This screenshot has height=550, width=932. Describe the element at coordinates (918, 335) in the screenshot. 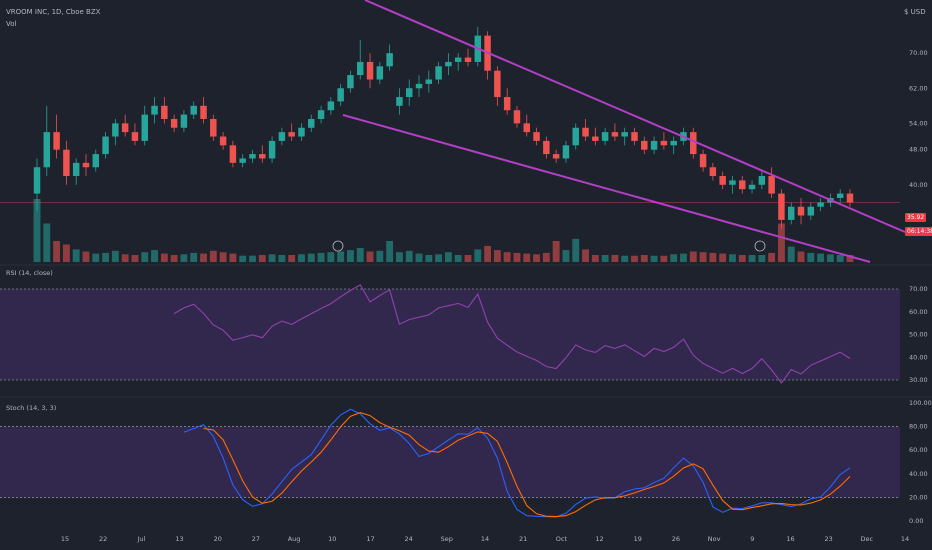

I see `rsi-tick-label: 50.00` at that location.